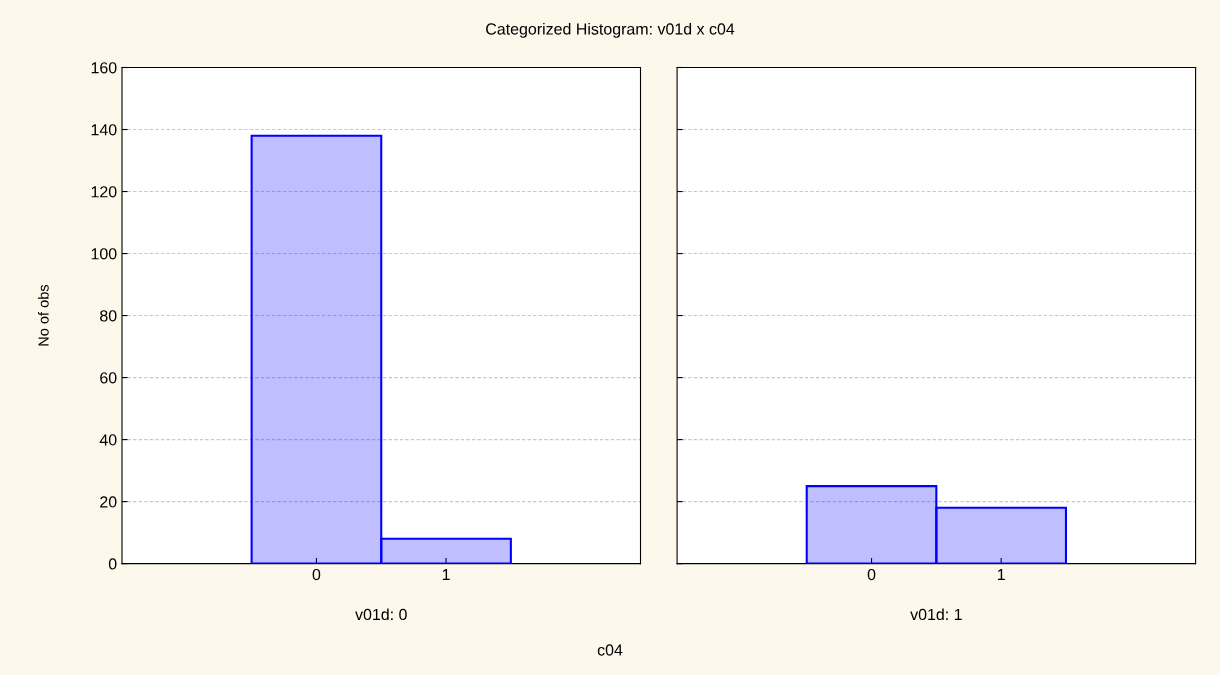 The image size is (1220, 675). What do you see at coordinates (381, 614) in the screenshot?
I see `x-axis-title: v01d: 0` at bounding box center [381, 614].